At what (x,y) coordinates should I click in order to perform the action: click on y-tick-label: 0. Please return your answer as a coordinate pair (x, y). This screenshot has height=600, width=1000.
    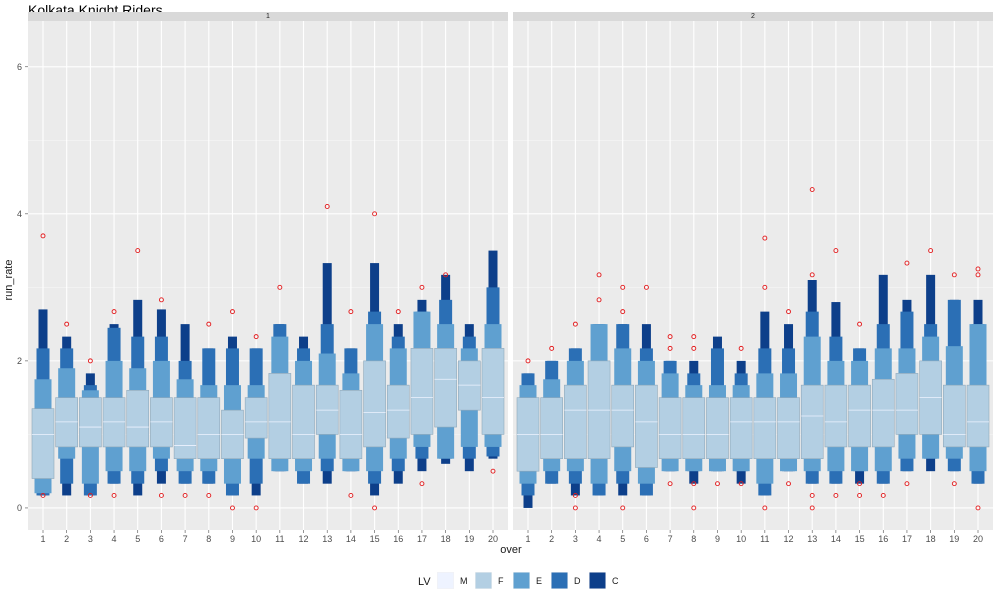
    Looking at the image, I should click on (19, 508).